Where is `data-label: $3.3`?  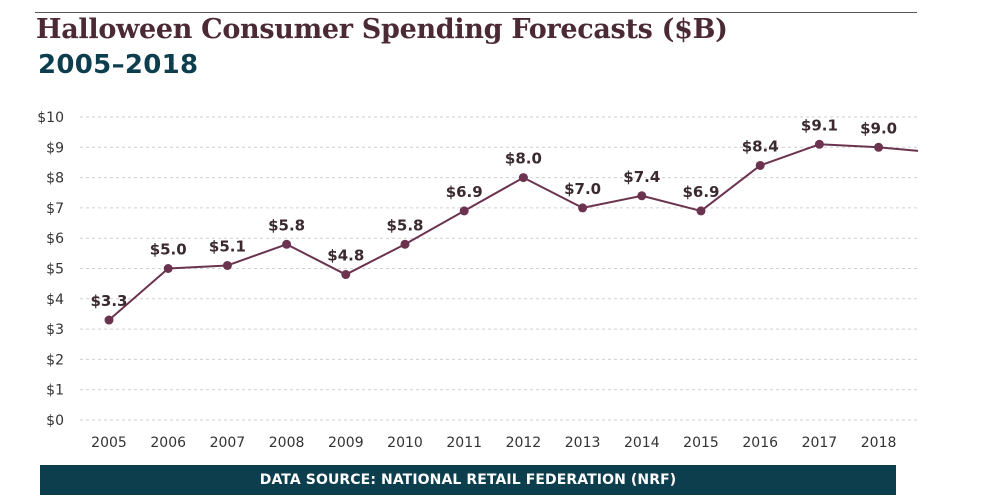
data-label: $3.3 is located at coordinates (108, 301).